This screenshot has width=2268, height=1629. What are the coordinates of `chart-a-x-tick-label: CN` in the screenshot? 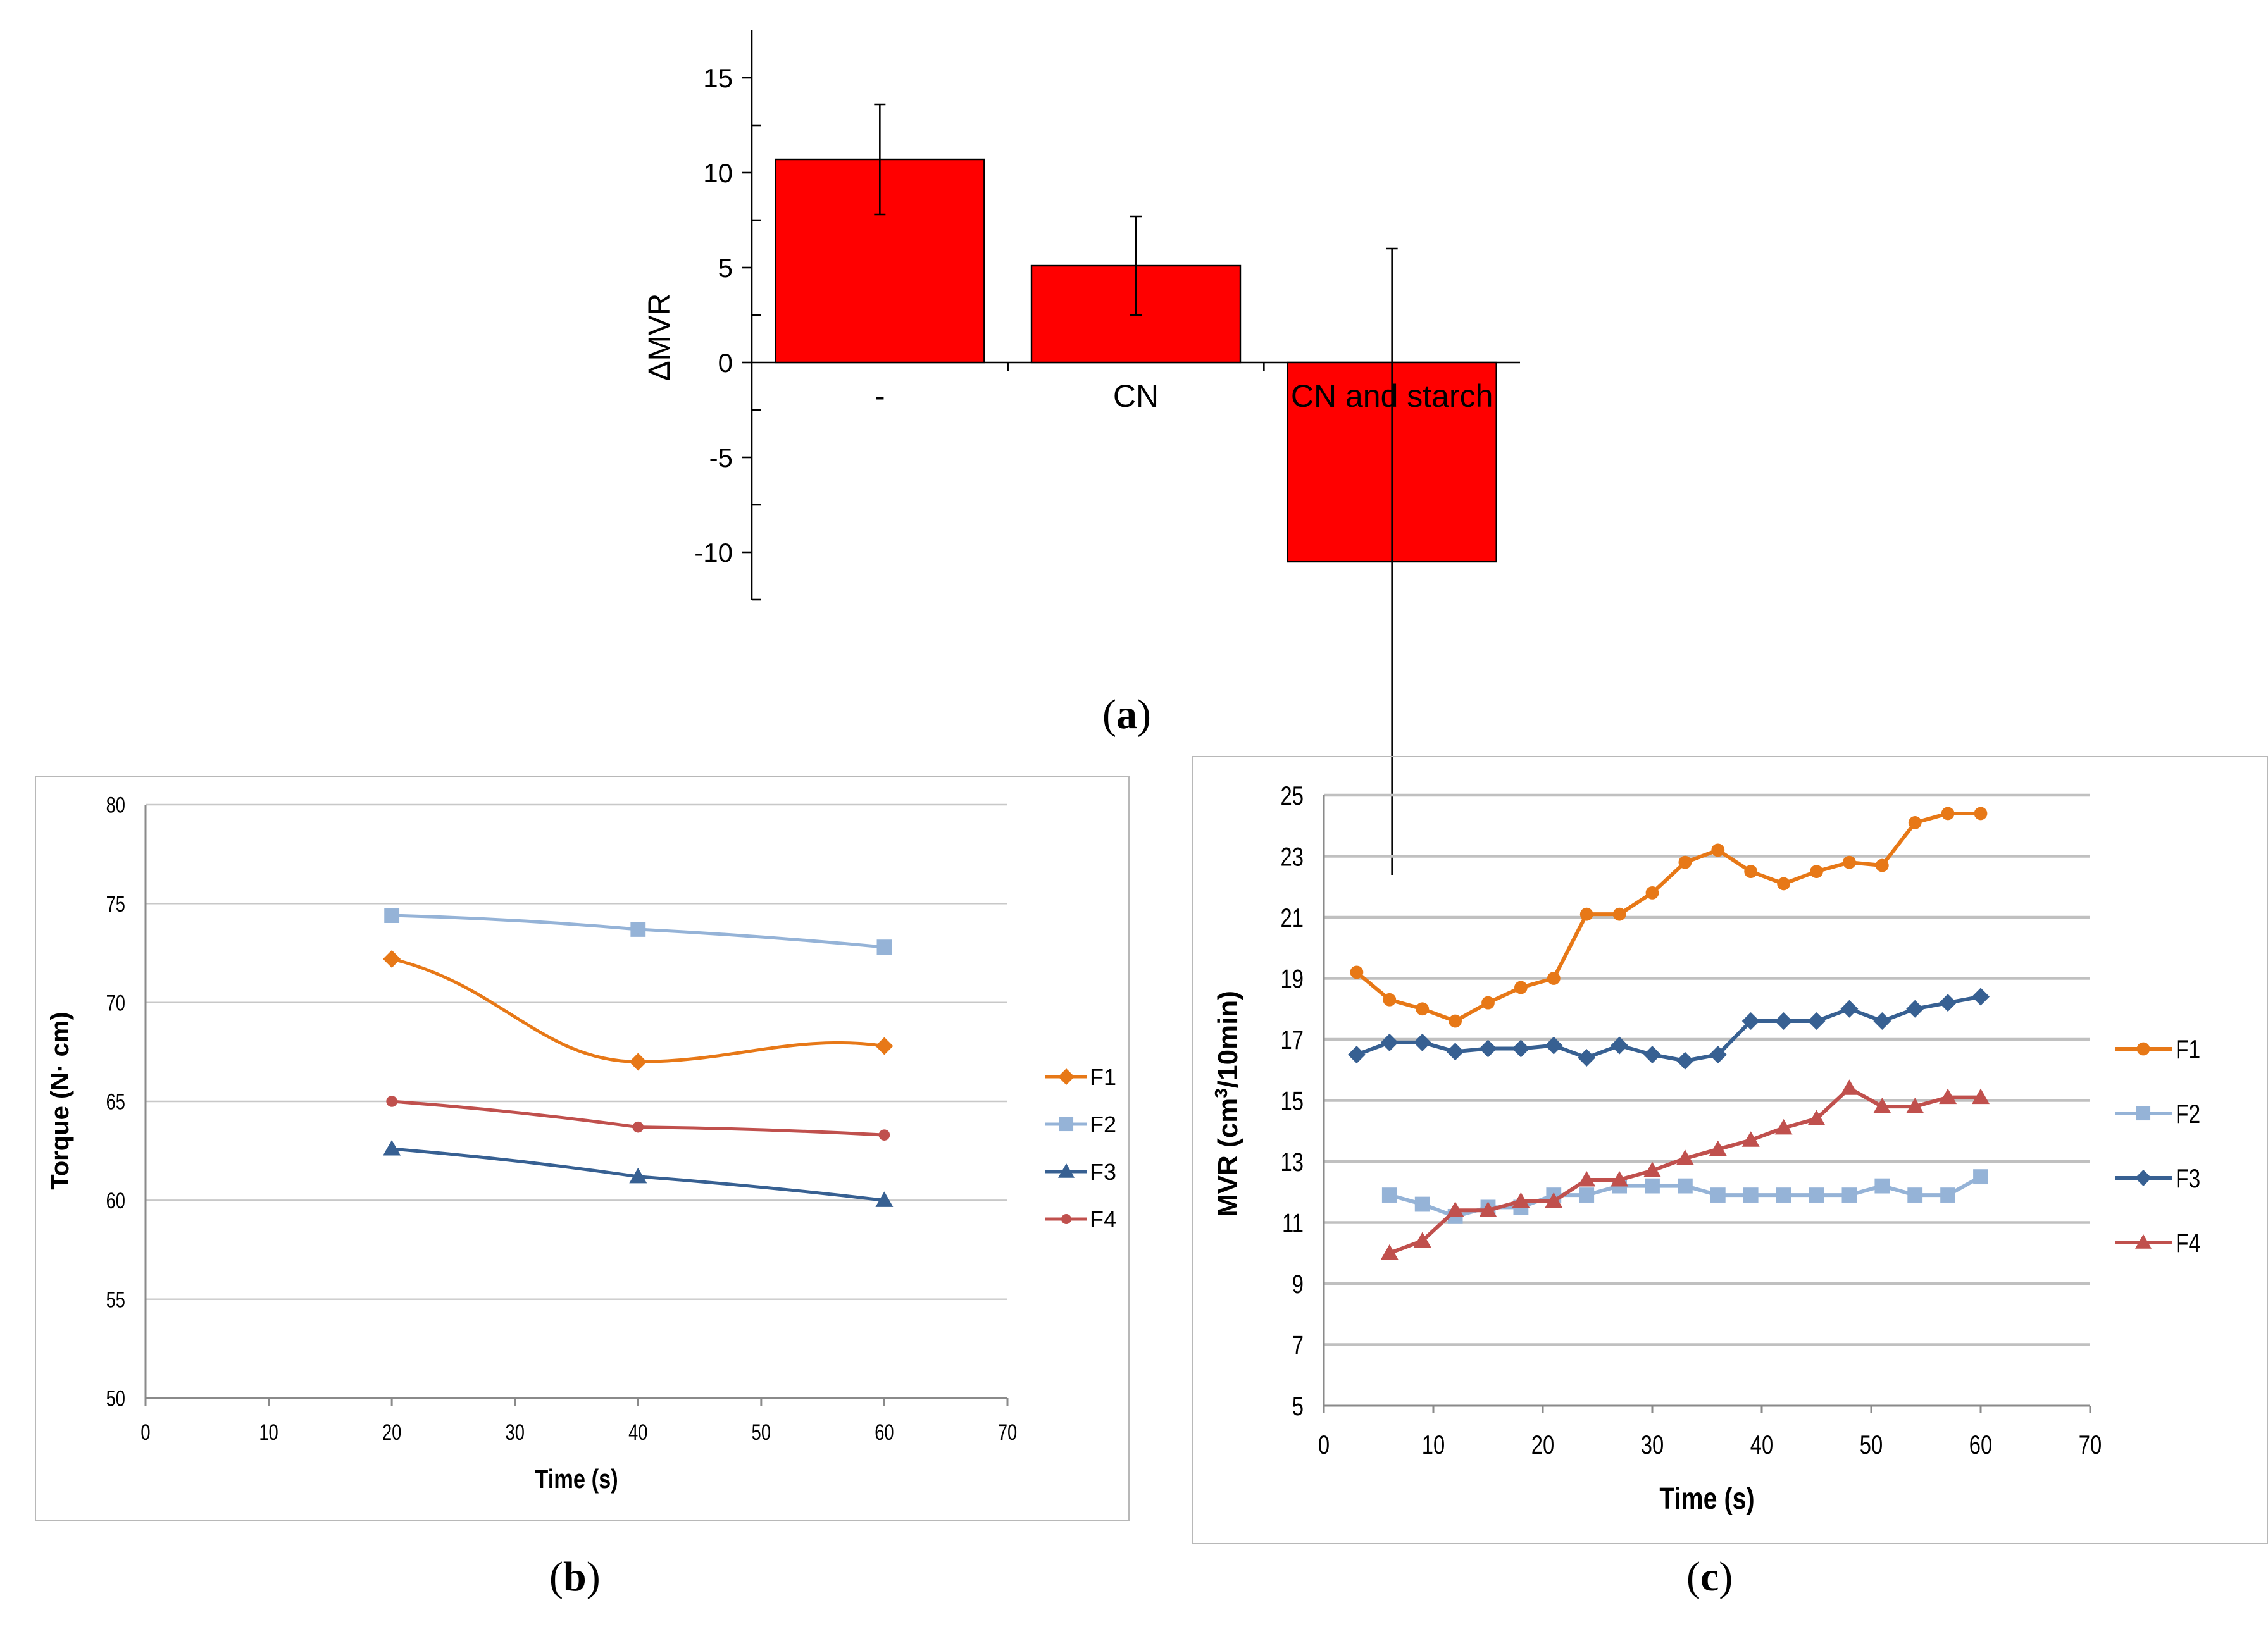 It's located at (1136, 396).